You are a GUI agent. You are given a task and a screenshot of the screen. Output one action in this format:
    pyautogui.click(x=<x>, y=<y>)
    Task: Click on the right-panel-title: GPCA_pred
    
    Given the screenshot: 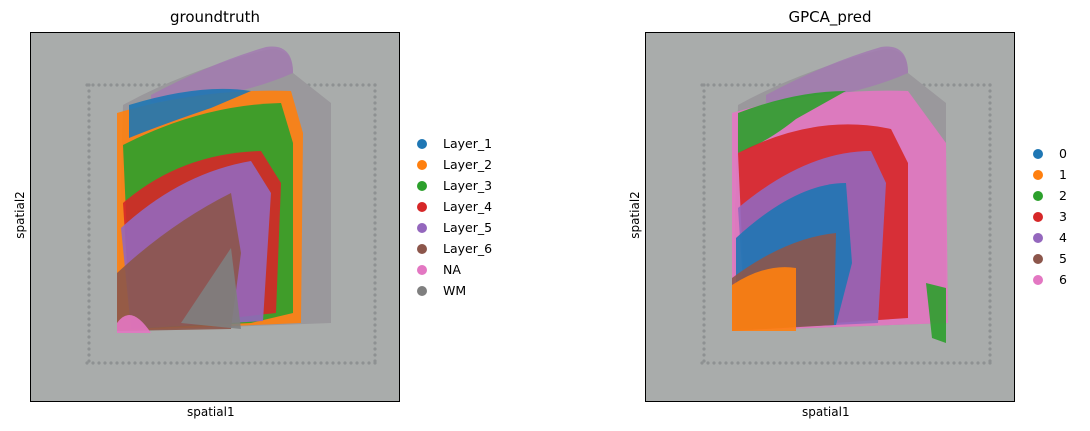 What is the action you would take?
    pyautogui.click(x=830, y=17)
    